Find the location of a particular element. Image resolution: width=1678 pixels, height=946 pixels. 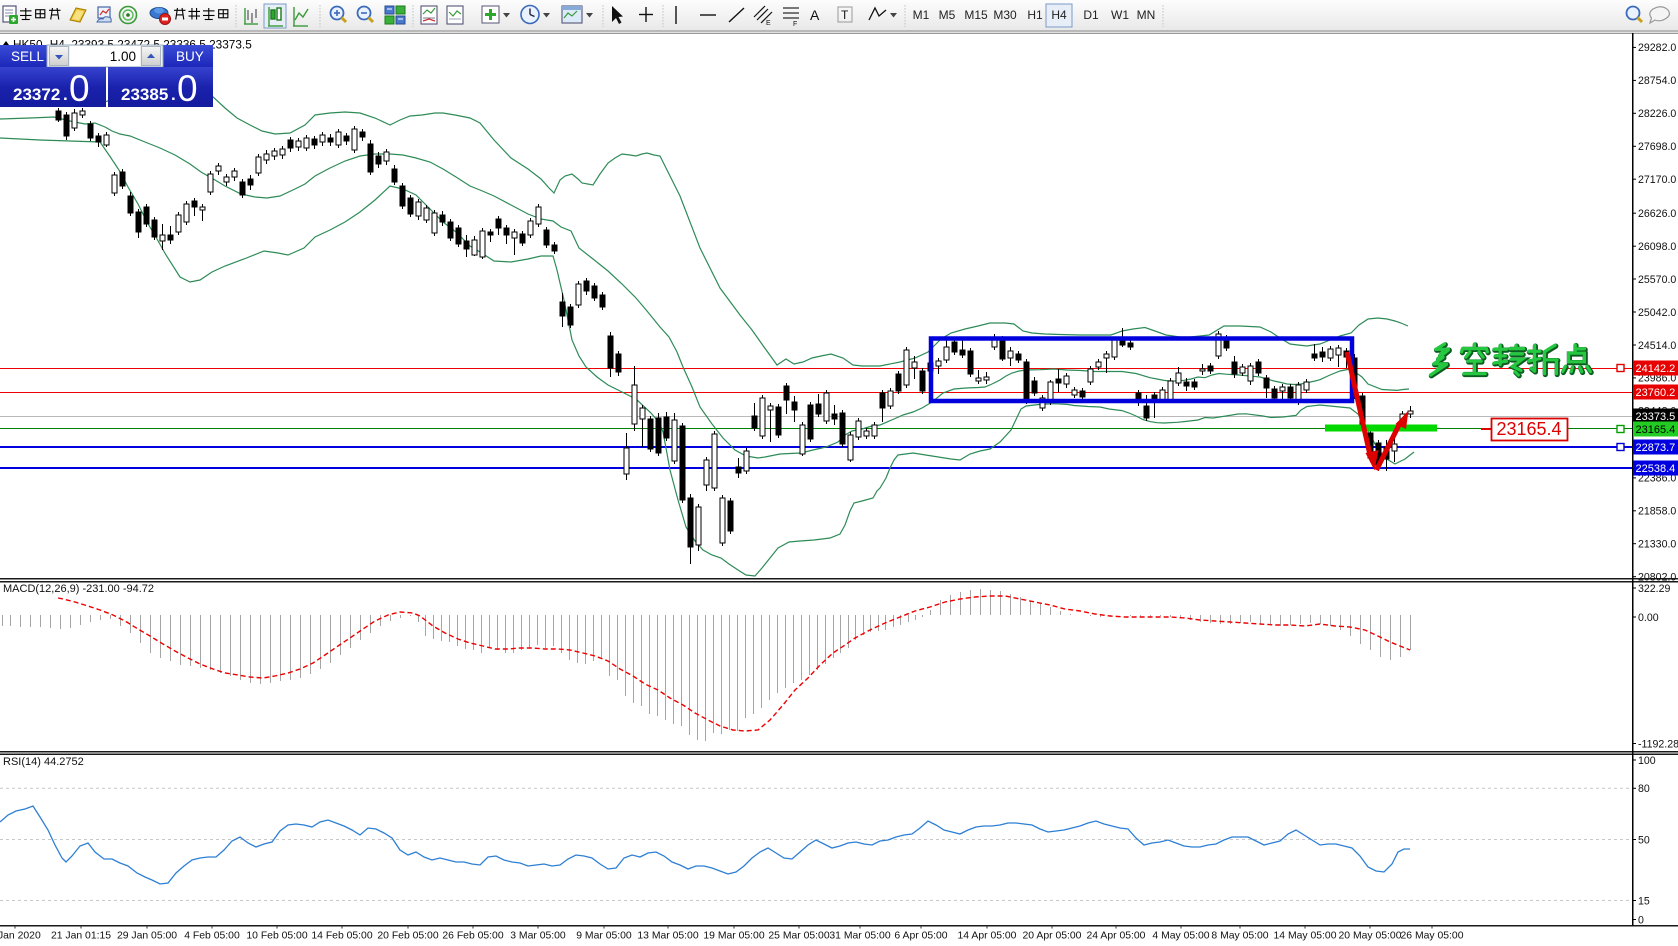

svg-text: 24 Apr 05:00 is located at coordinates (1116, 936).